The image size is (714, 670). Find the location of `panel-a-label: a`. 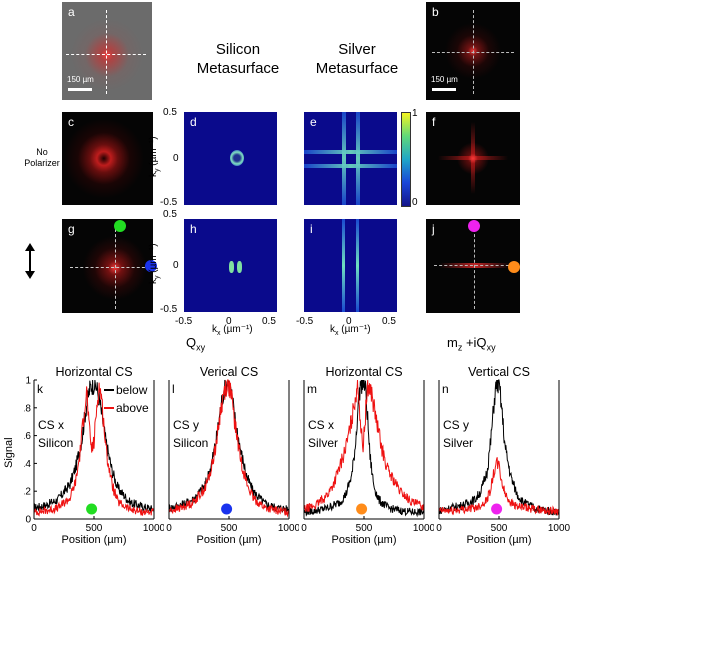

panel-a-label: a is located at coordinates (71, 12).